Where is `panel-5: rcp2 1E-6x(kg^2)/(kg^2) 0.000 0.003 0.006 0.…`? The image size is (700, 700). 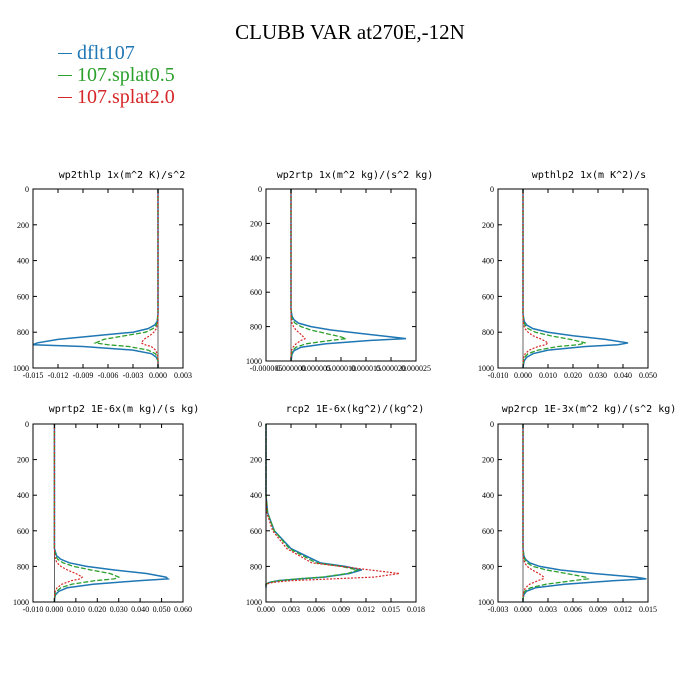 panel-5: rcp2 1E-6x(kg^2)/(kg^2) 0.000 0.003 0.006 0.… is located at coordinates (335, 509).